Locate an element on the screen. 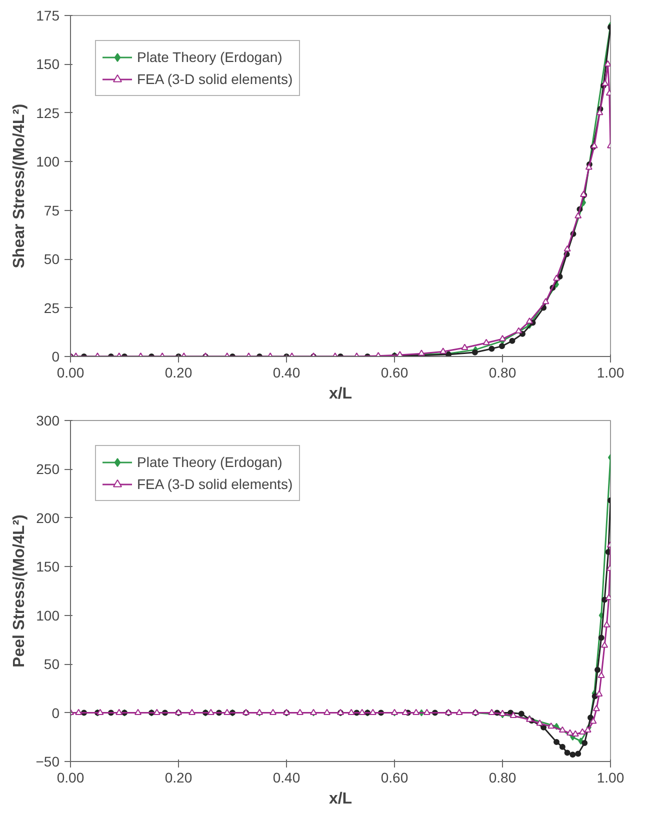  y-tick-label: −50 is located at coordinates (48, 762).